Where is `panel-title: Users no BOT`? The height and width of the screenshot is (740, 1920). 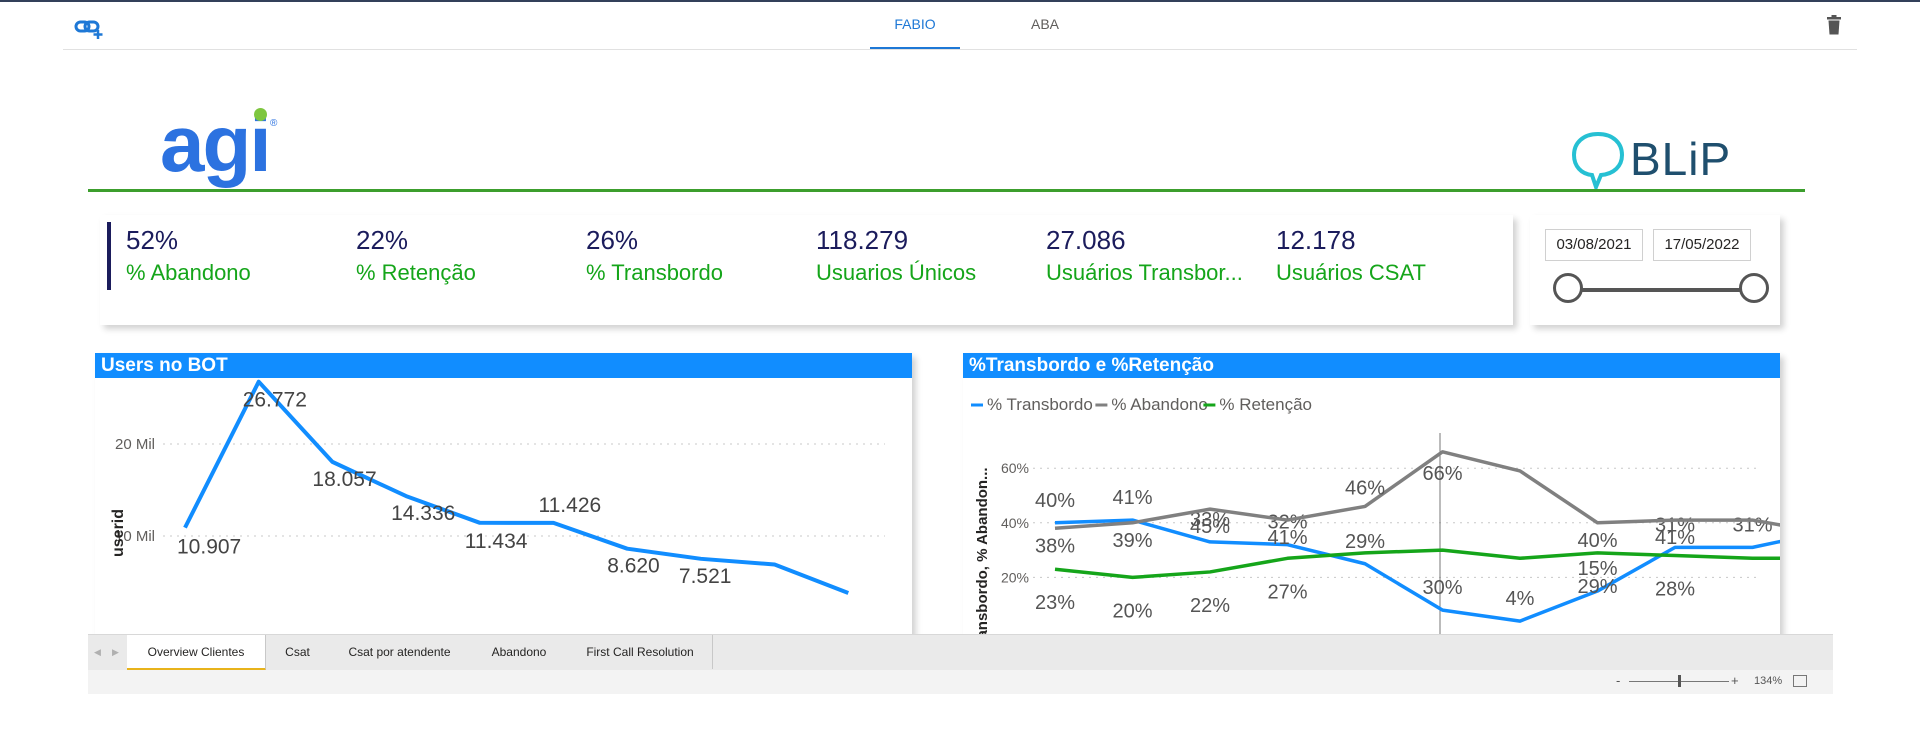
panel-title: Users no BOT is located at coordinates (503, 365).